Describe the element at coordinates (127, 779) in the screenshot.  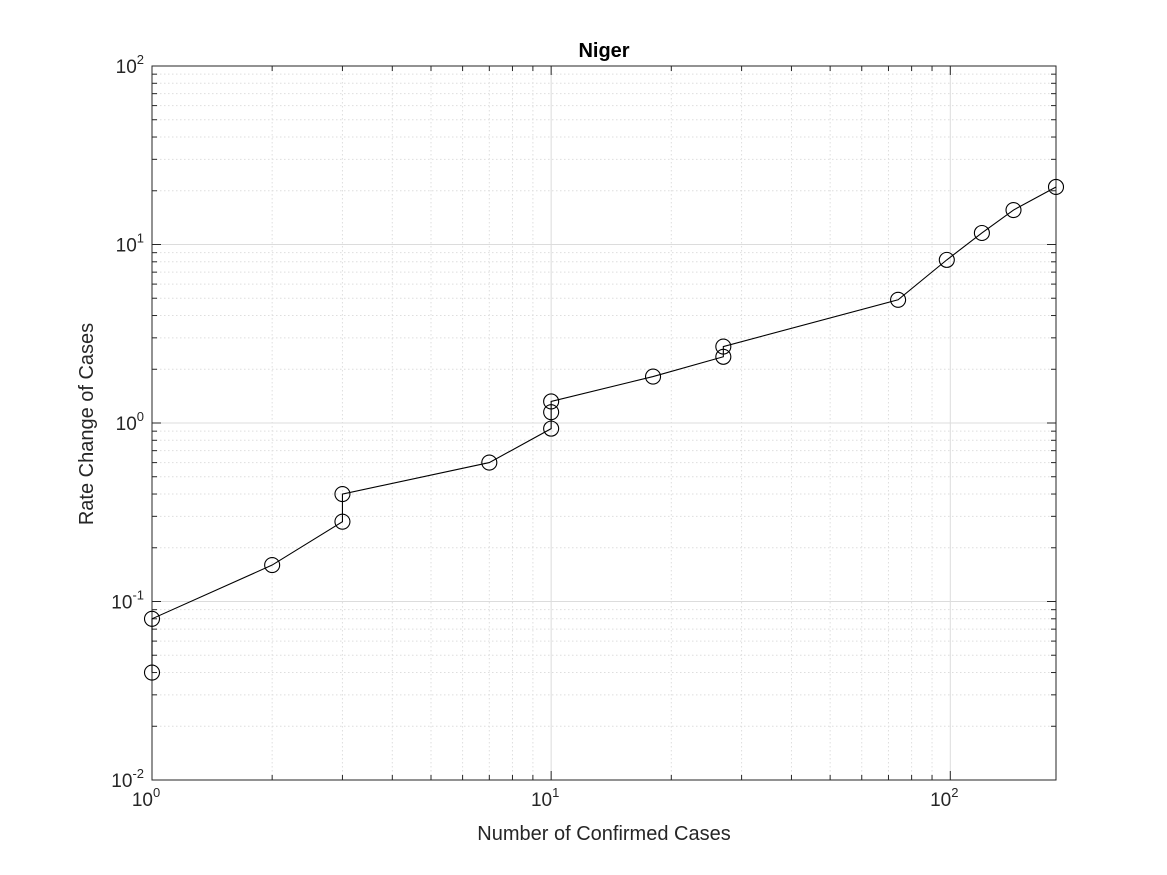
I see `y-tick-label: 10⁻²` at that location.